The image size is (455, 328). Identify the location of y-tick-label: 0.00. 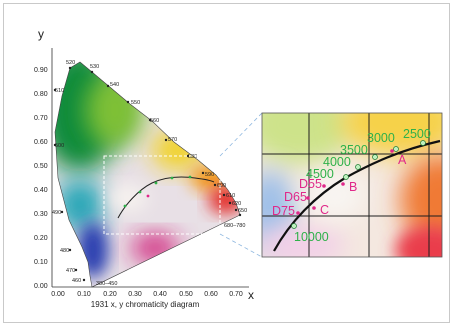
(41, 286).